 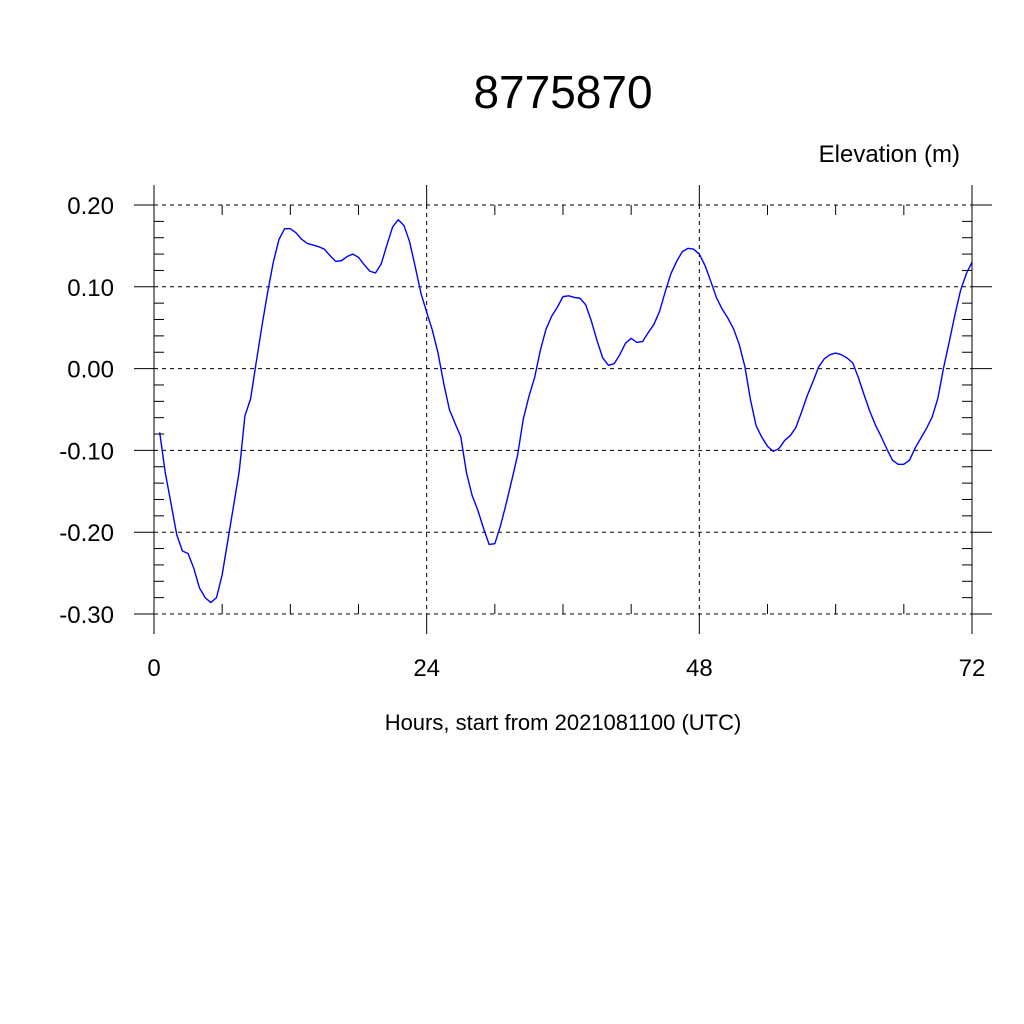 I want to click on x-tick-label: 0, so click(x=153, y=668).